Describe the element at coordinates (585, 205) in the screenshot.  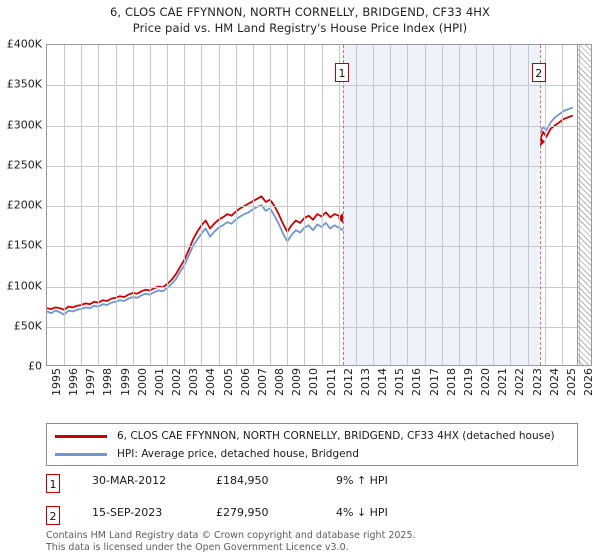
I see `future-hatched-region` at that location.